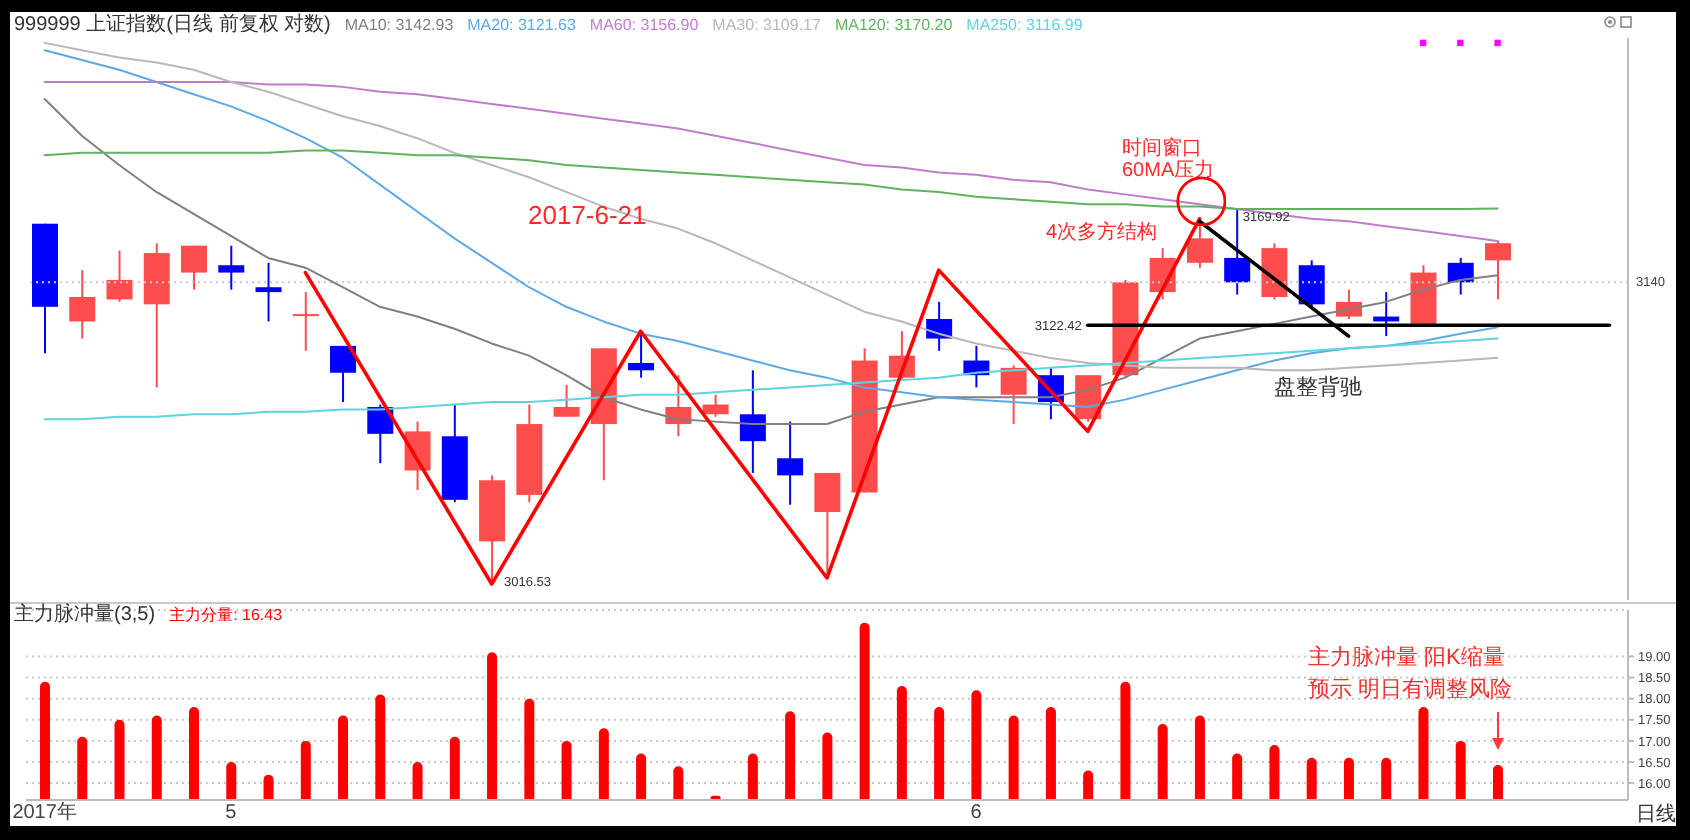  I want to click on text: MA60: 3156.90, so click(644, 26).